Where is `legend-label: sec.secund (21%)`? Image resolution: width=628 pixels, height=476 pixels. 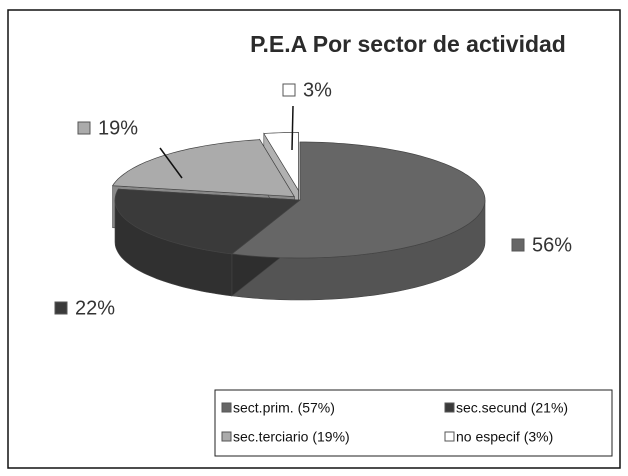
legend-label: sec.secund (21%) is located at coordinates (512, 408).